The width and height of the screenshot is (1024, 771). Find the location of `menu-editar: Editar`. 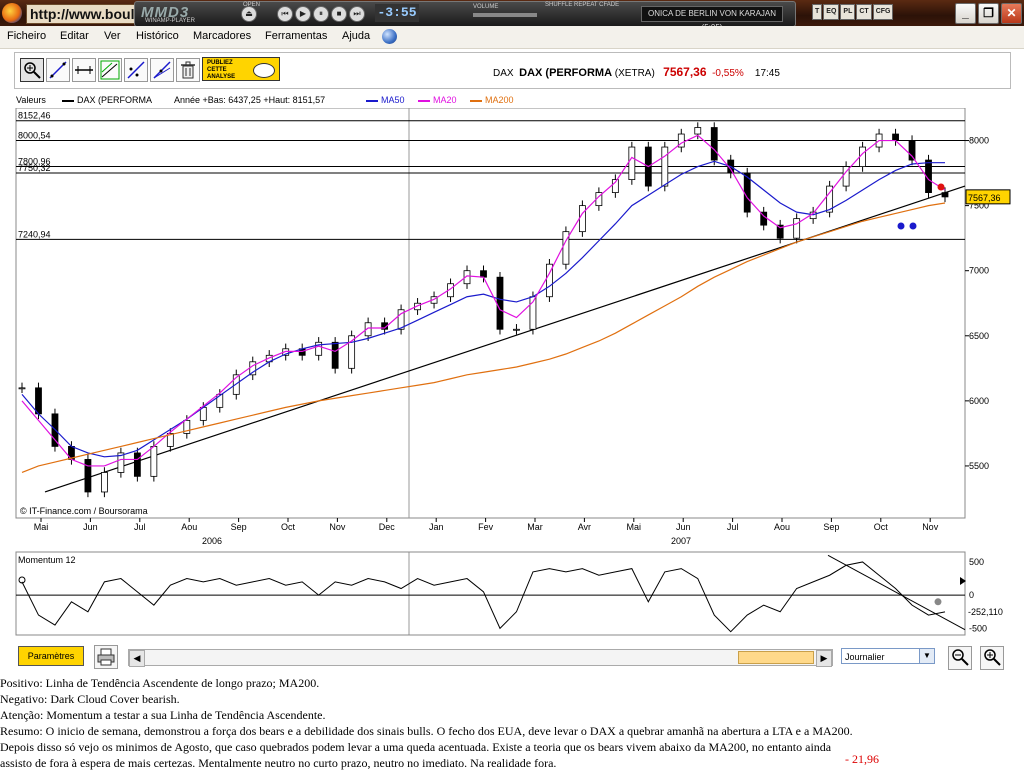

menu-editar: Editar is located at coordinates (74, 36).